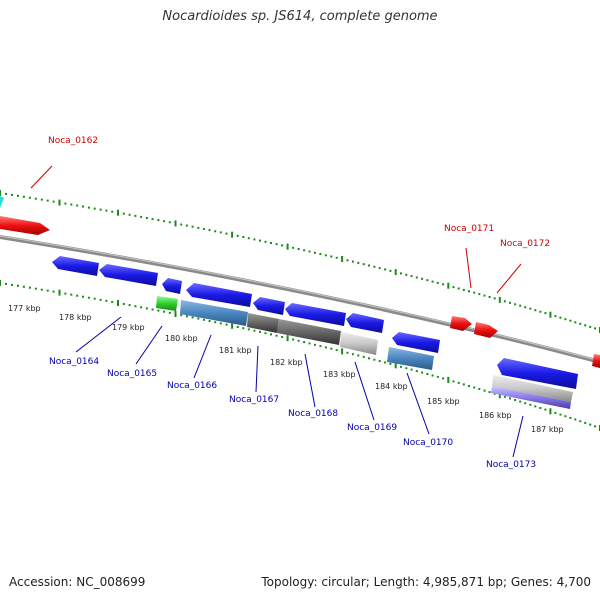 The width and height of the screenshot is (600, 600). Describe the element at coordinates (443, 401) in the screenshot. I see `tick-label: 185 kbp` at that location.